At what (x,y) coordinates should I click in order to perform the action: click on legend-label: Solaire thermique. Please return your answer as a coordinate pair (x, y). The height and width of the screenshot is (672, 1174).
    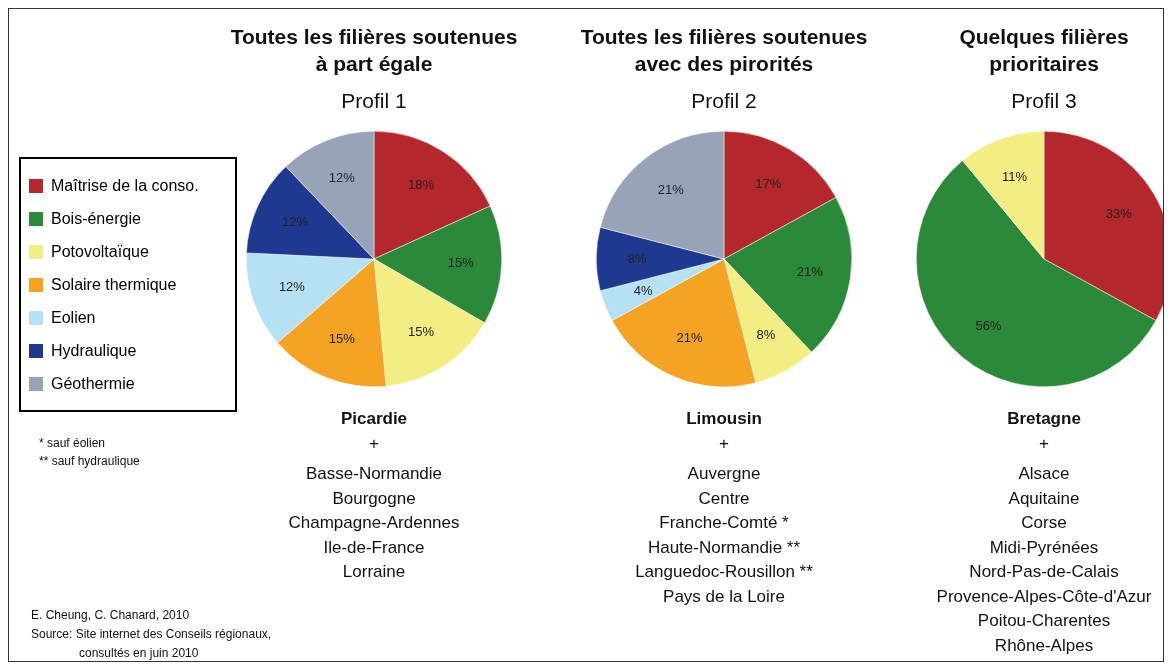
    Looking at the image, I should click on (114, 284).